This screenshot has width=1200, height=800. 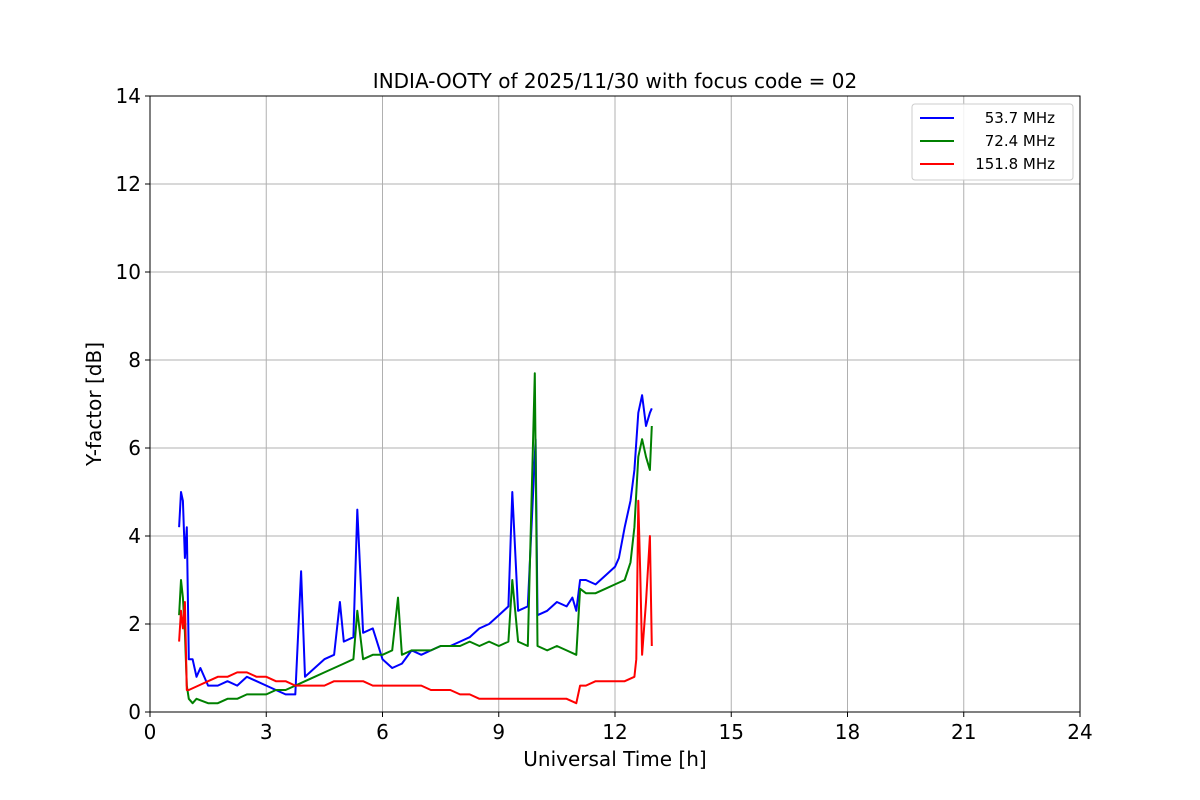 What do you see at coordinates (128, 96) in the screenshot?
I see `y-tick-label: 14` at bounding box center [128, 96].